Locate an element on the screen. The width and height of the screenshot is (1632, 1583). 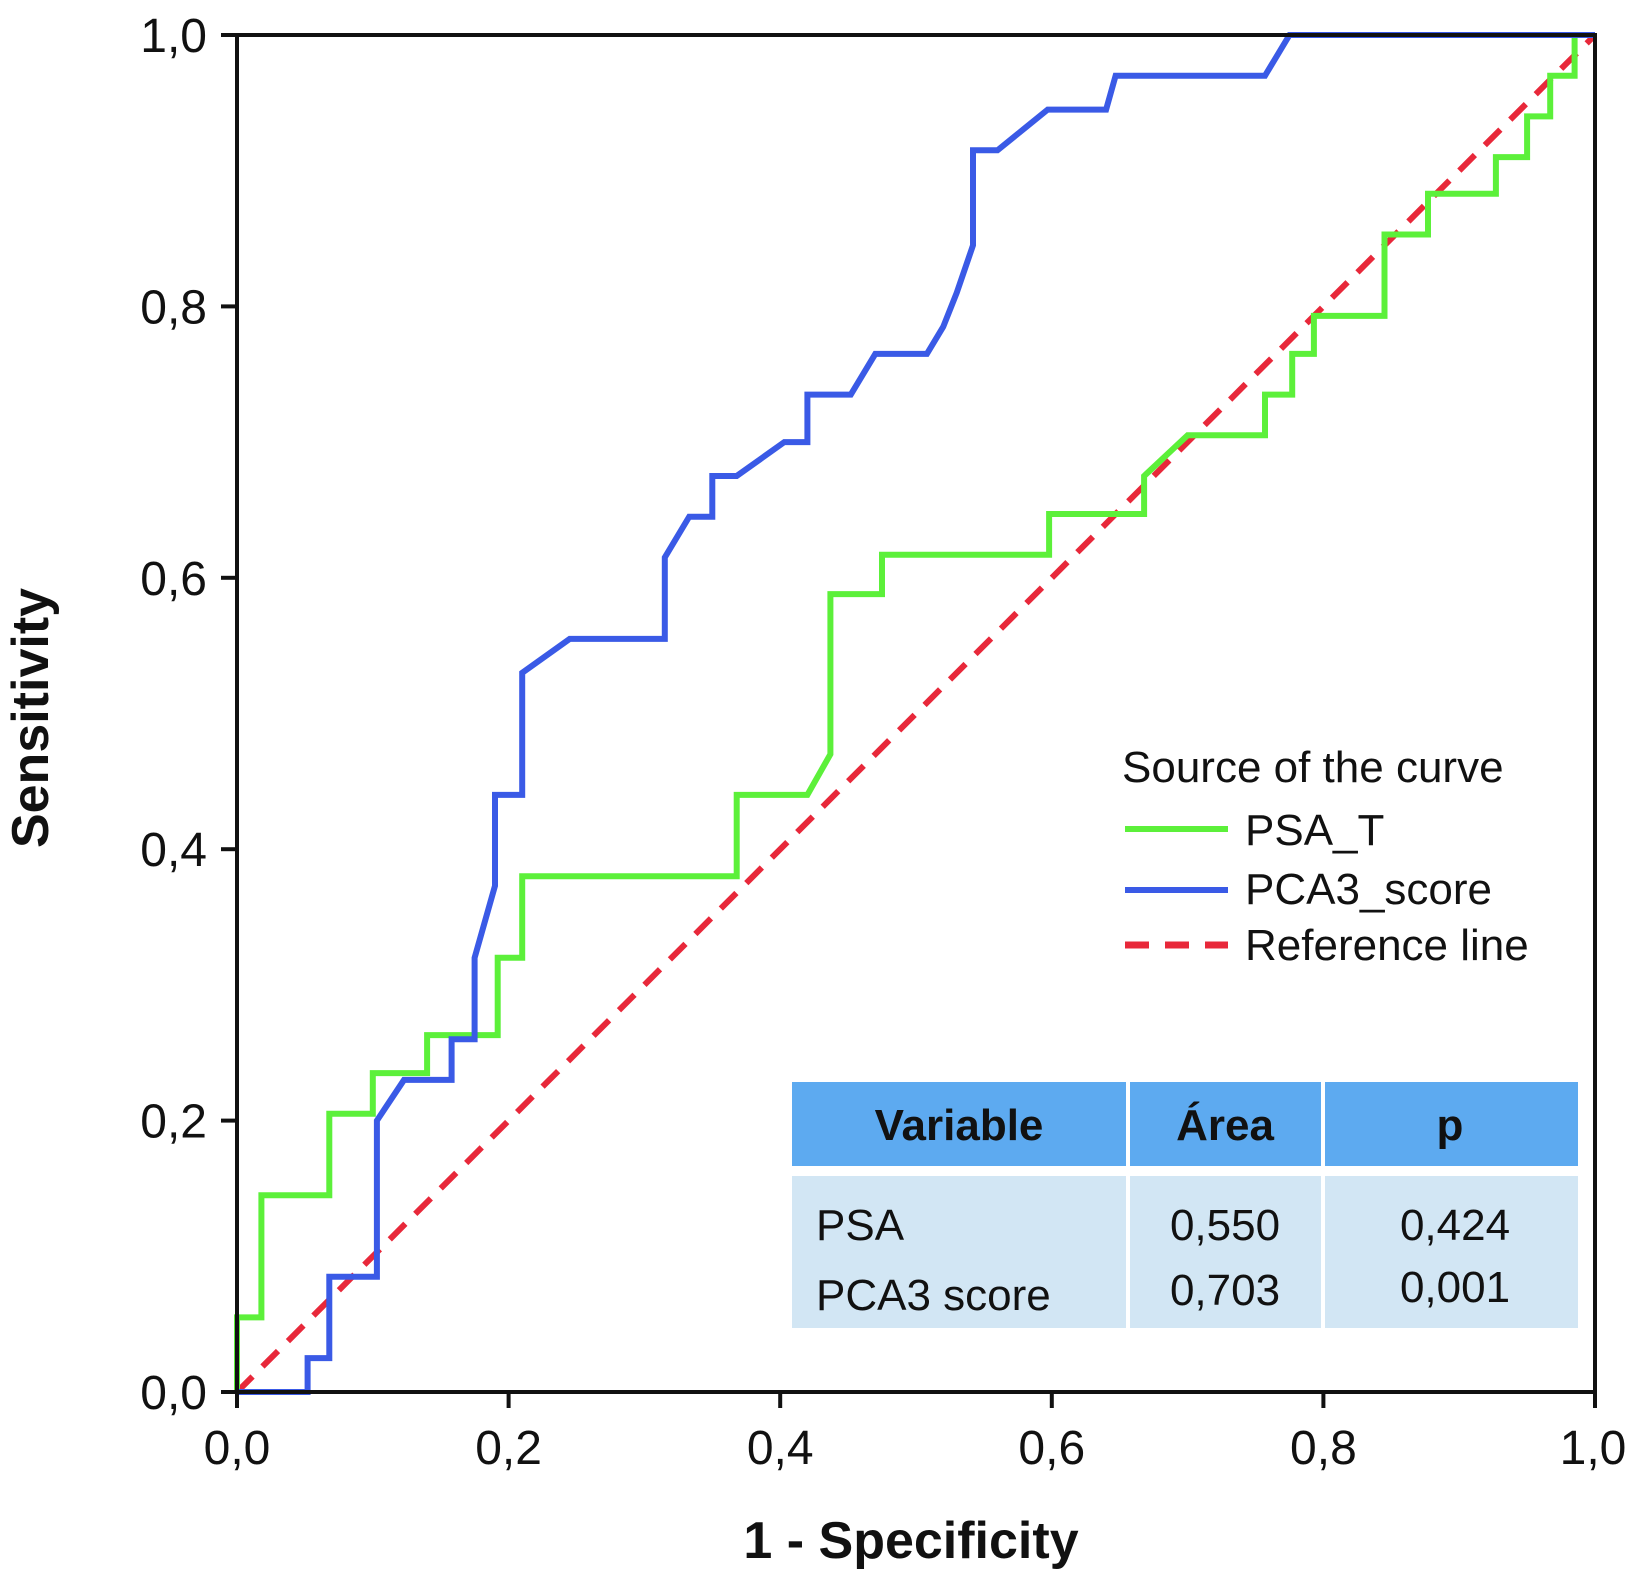
x-tick-label: 0,4 is located at coordinates (780, 1448).